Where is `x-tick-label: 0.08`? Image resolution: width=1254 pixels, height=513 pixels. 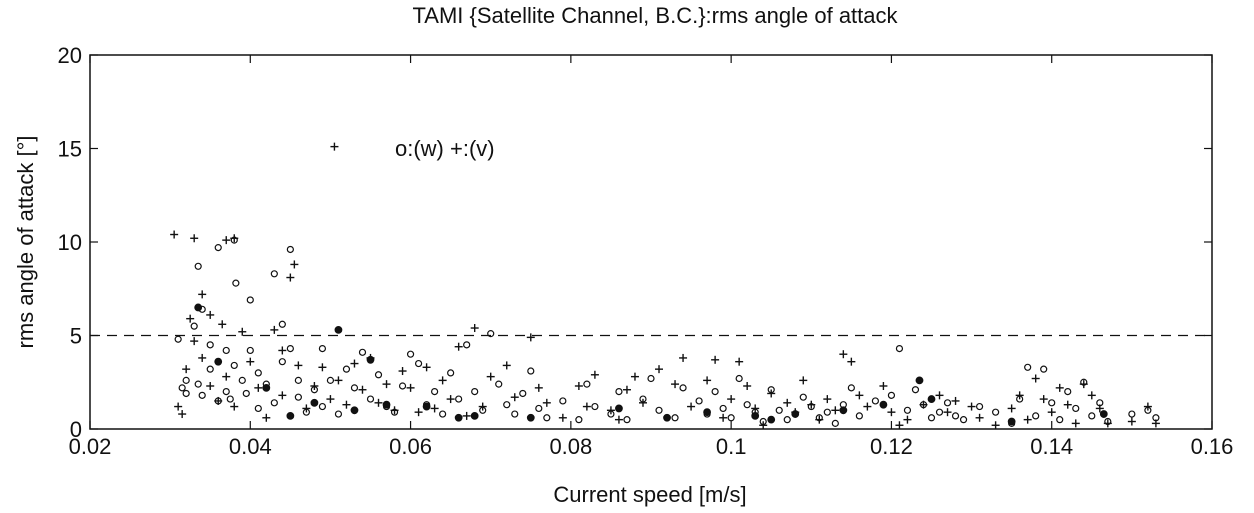 x-tick-label: 0.08 is located at coordinates (570, 446).